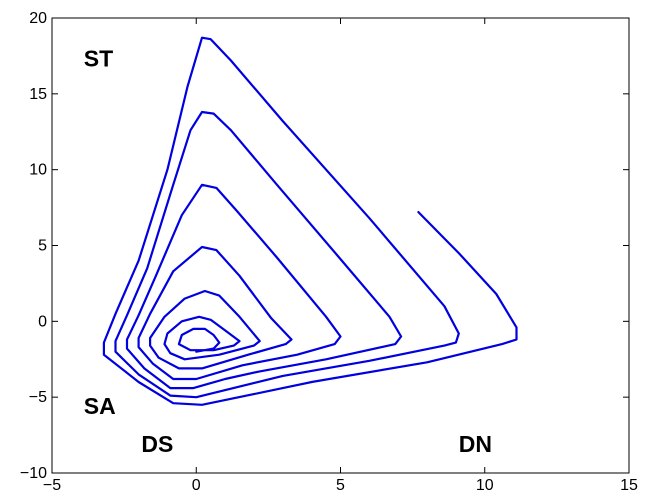 This screenshot has height=502, width=655. What do you see at coordinates (157, 444) in the screenshot?
I see `region-label-ds: DS` at bounding box center [157, 444].